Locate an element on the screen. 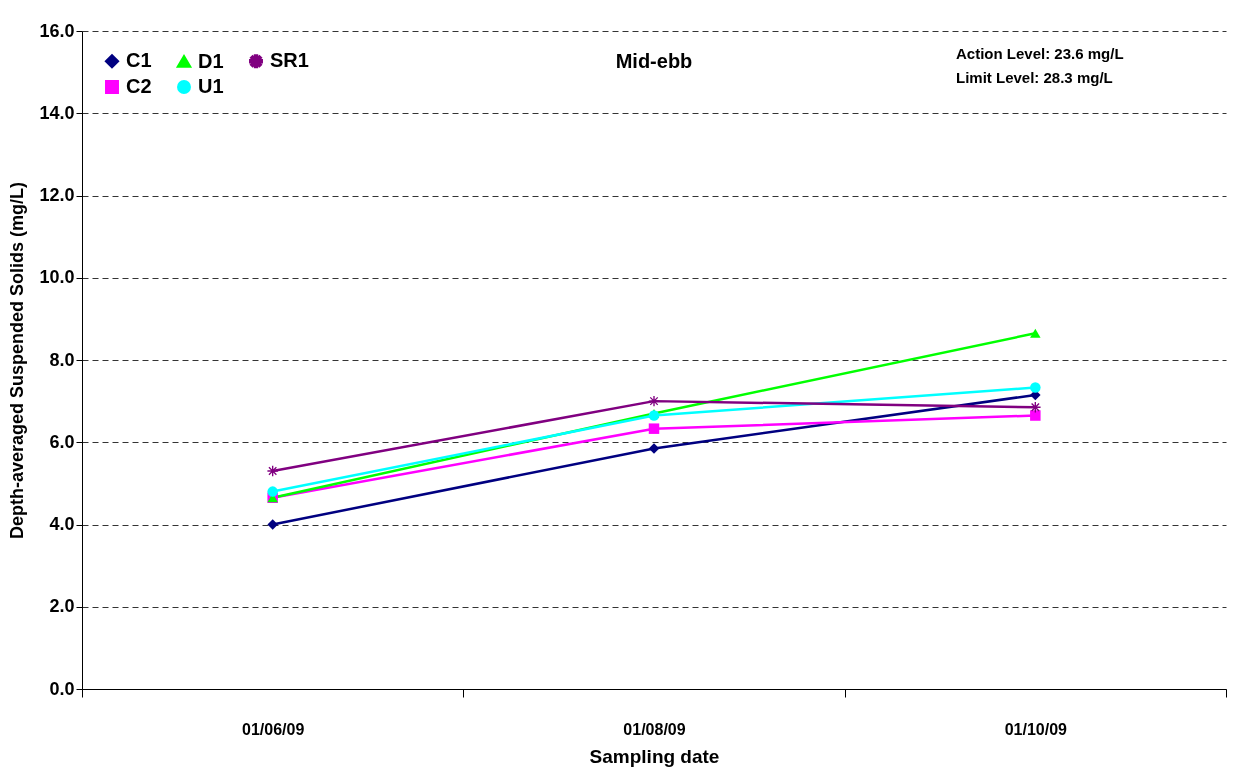 This screenshot has width=1254, height=767. legend-label: C1 is located at coordinates (139, 60).